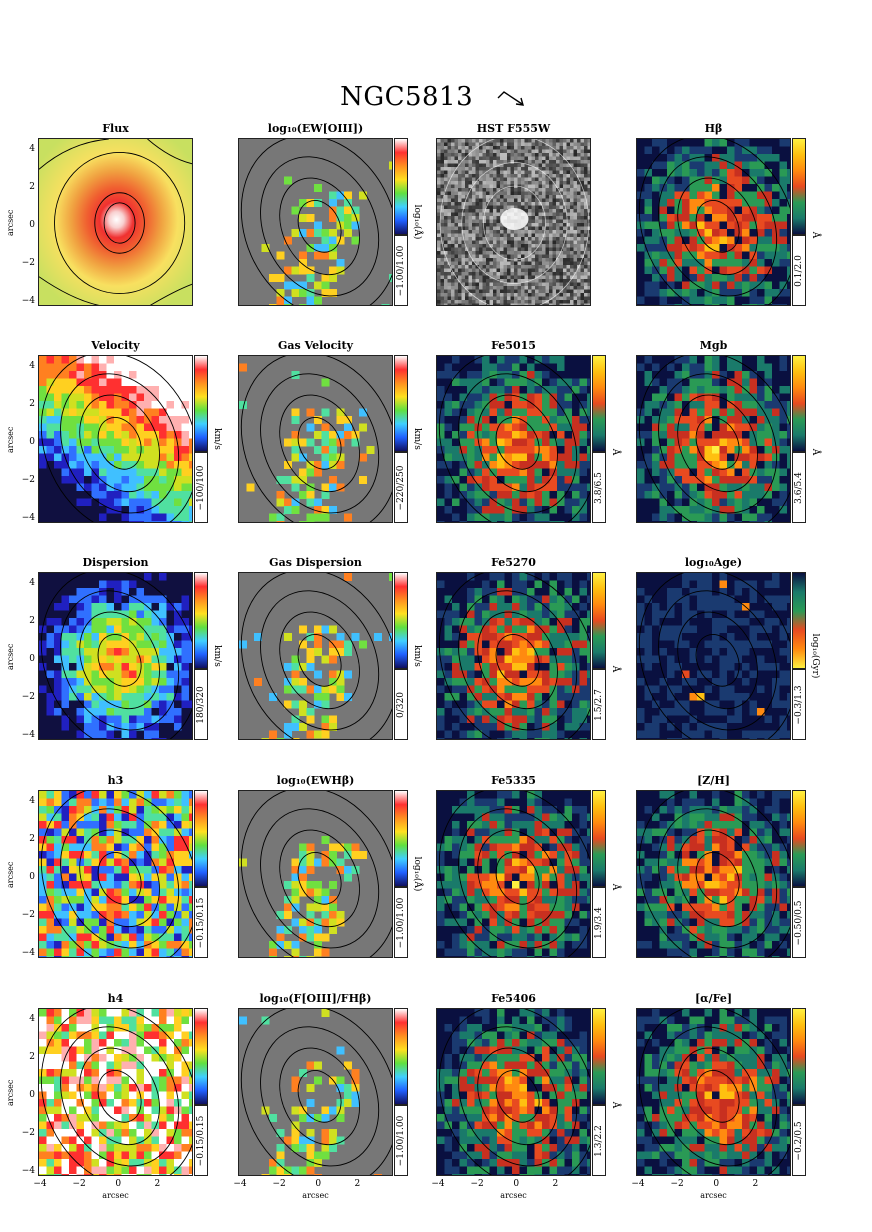  Describe the element at coordinates (401, 488) in the screenshot. I see `colorbar-range: −220/250` at that location.